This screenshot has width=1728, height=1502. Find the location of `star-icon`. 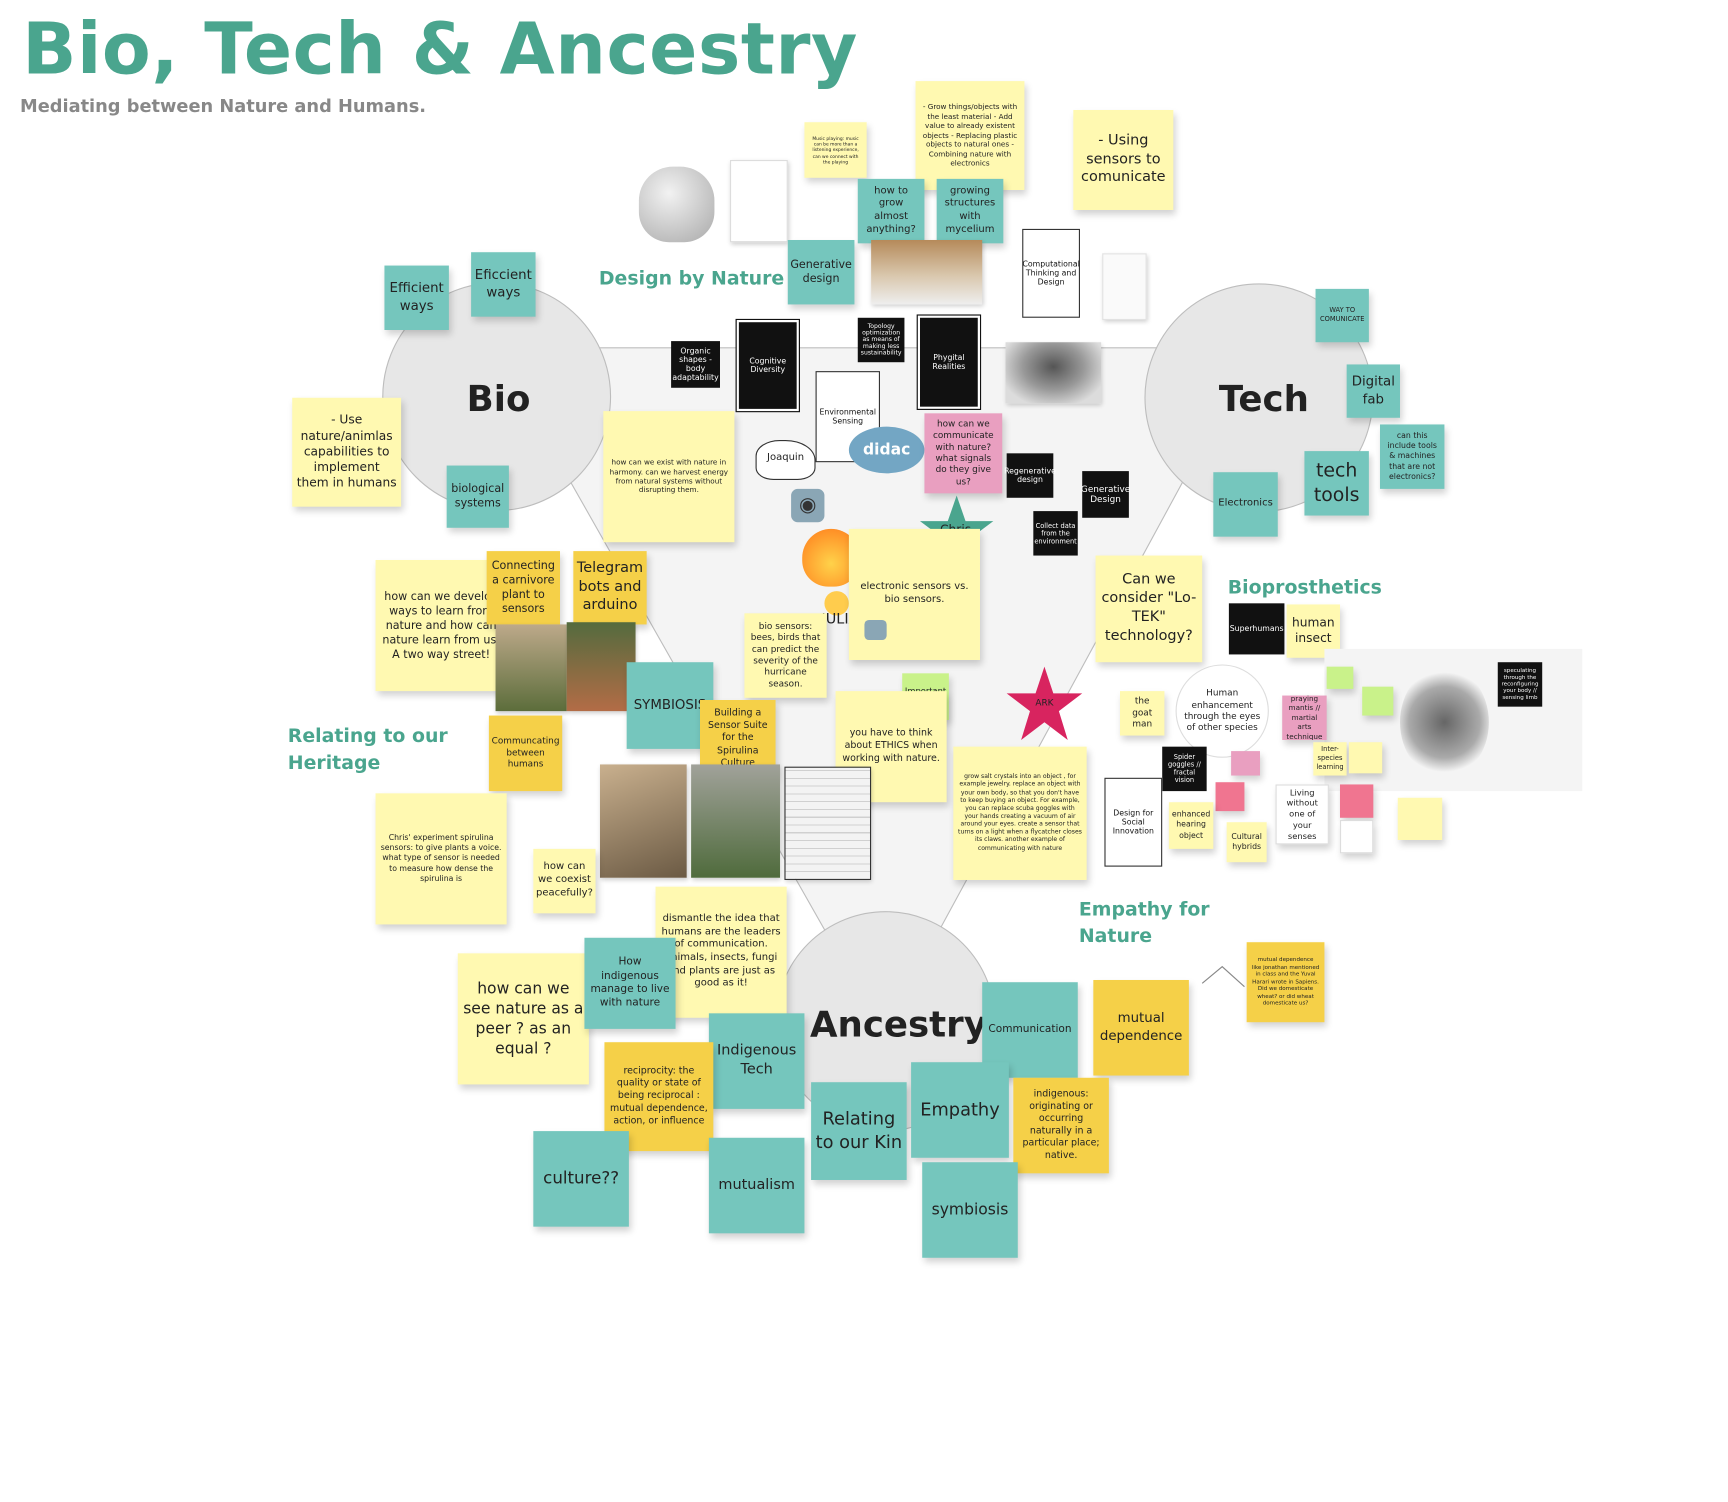

star-icon is located at coordinates (1044, 703).